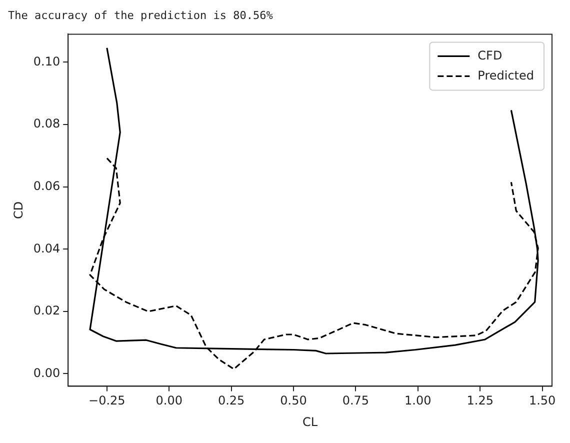 This screenshot has height=443, width=570. I want to click on legend-label: CFD, so click(490, 55).